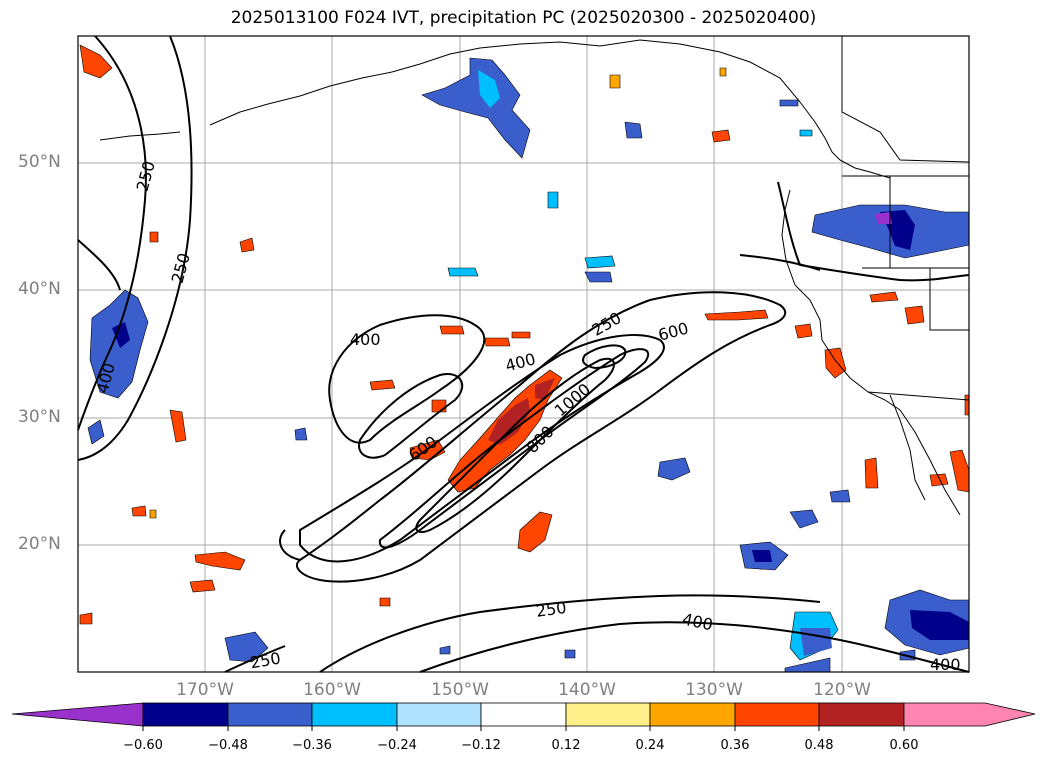  Describe the element at coordinates (332, 690) in the screenshot. I see `lon-label-160w: 160°W` at that location.